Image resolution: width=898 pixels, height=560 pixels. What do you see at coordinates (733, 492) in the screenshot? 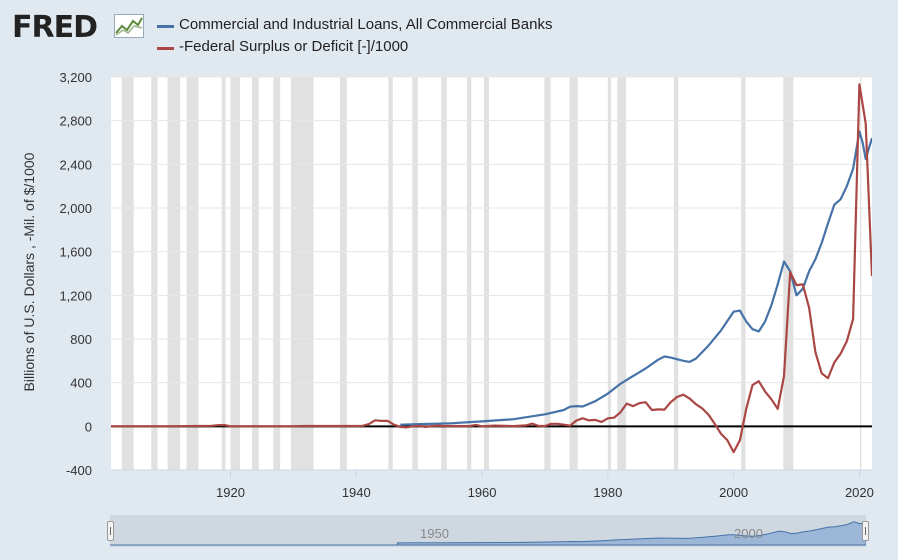
I see `x-tick-label: 2000` at bounding box center [733, 492].